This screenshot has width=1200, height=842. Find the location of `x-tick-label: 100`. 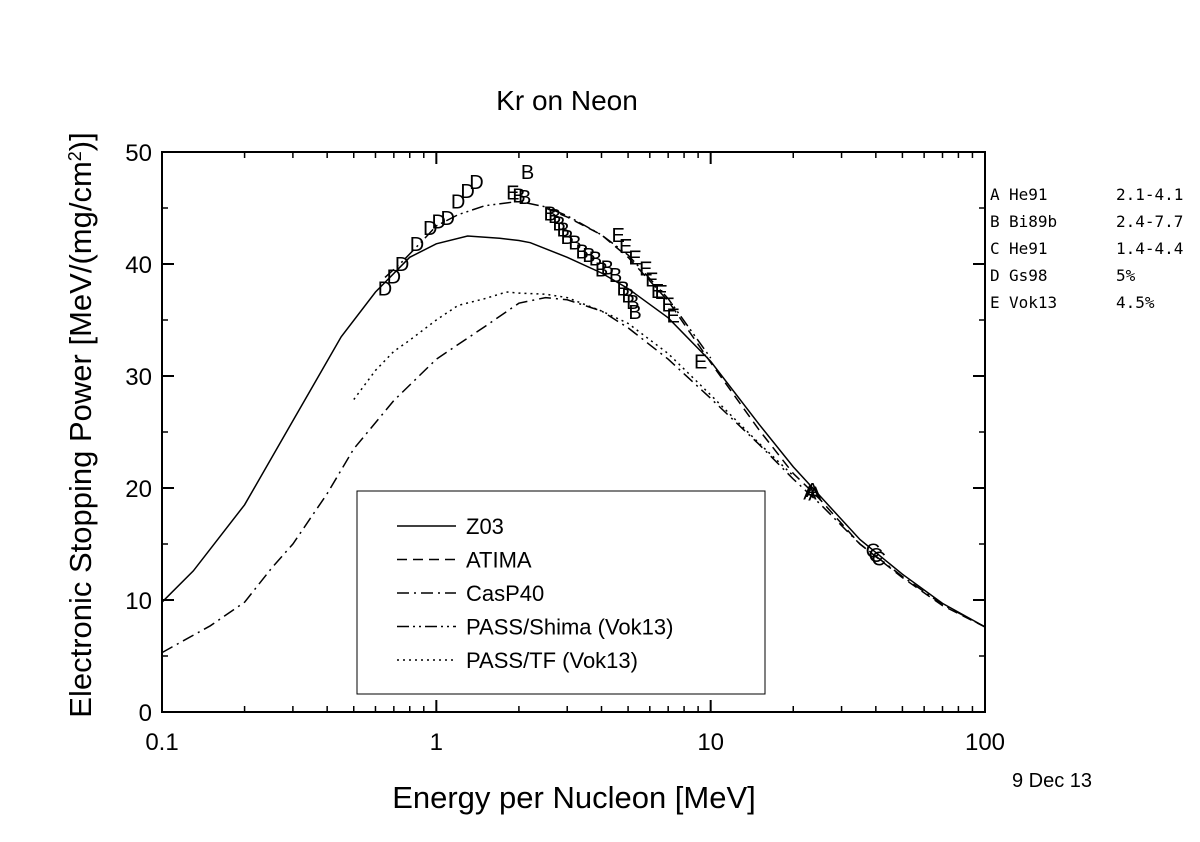

x-tick-label: 100 is located at coordinates (985, 742).